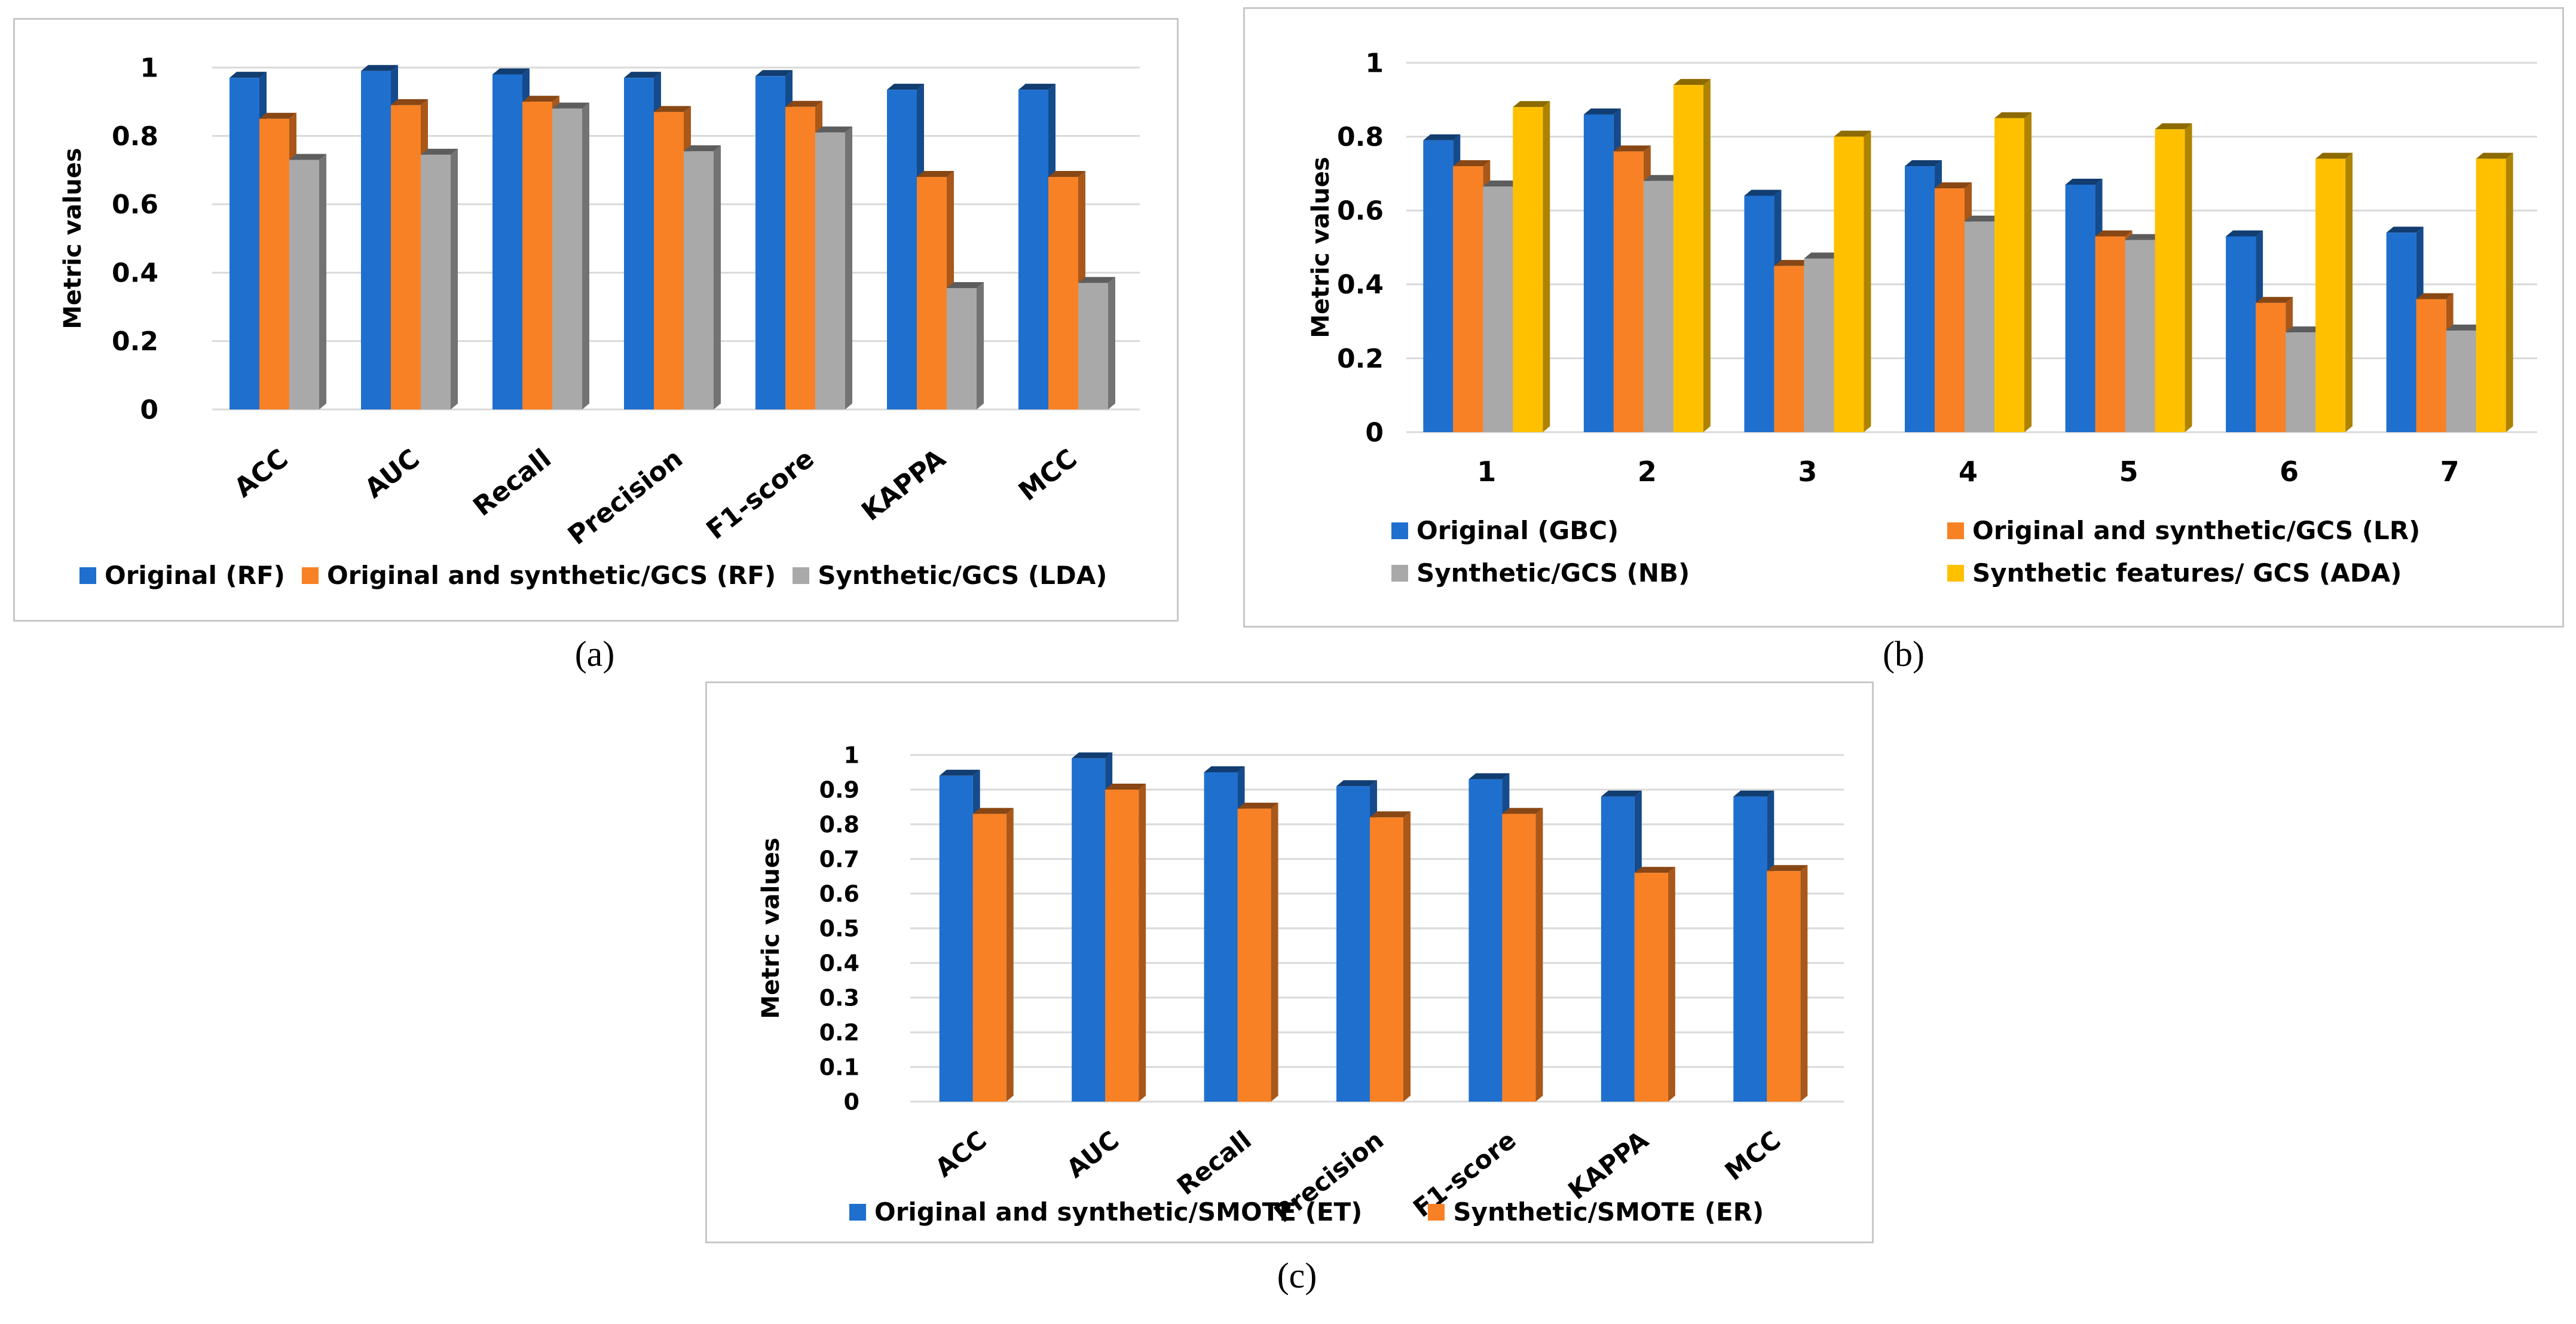 The height and width of the screenshot is (1324, 2576). I want to click on x-tick-label: 5, so click(2128, 472).